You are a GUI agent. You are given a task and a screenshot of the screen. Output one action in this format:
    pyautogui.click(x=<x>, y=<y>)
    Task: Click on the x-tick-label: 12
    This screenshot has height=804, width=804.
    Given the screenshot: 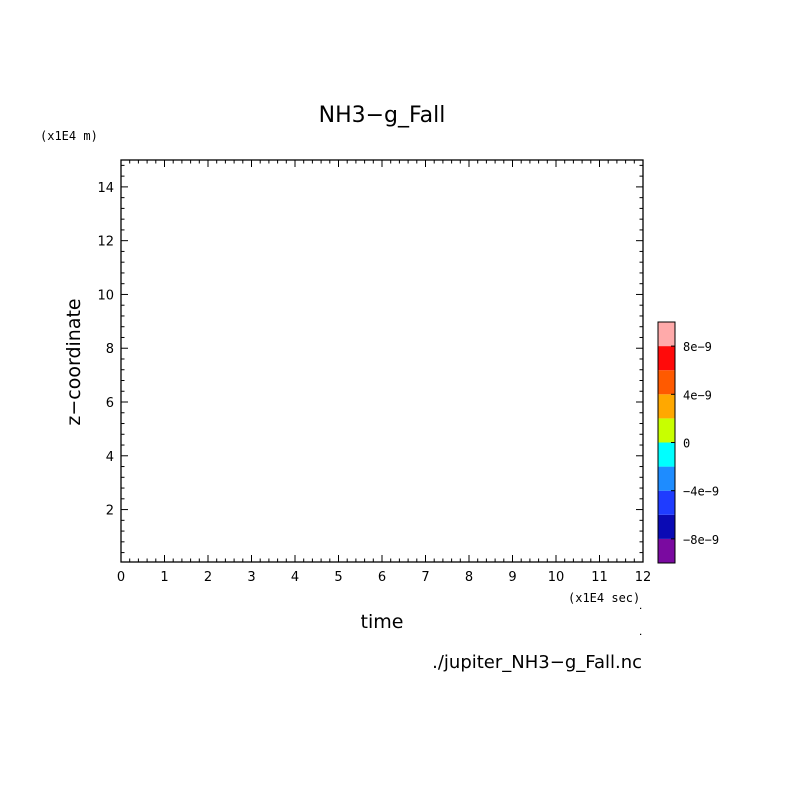 What is the action you would take?
    pyautogui.click(x=643, y=577)
    